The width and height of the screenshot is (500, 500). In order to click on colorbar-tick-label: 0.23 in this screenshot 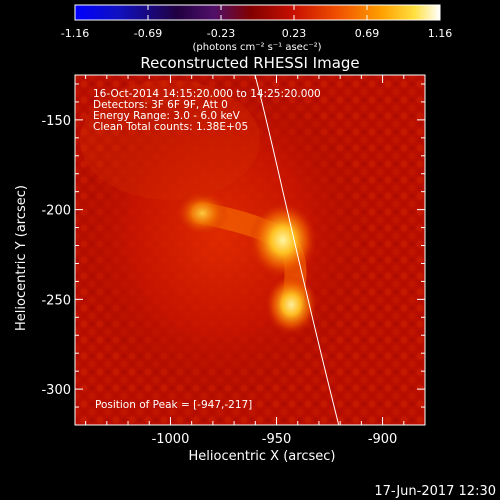, I will do `click(294, 33)`.